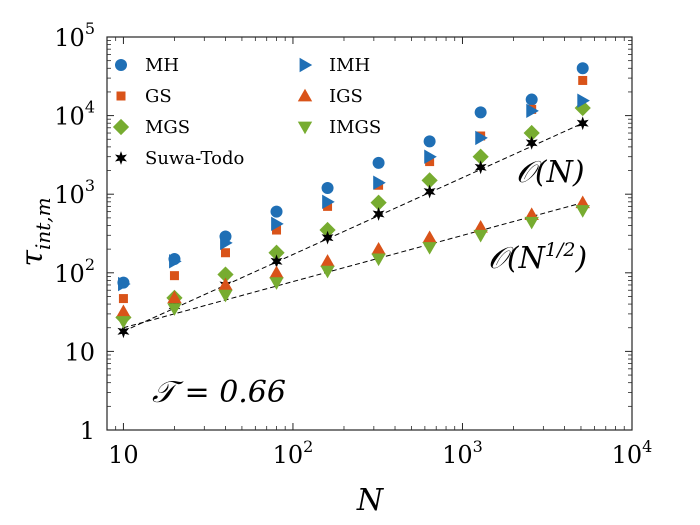 Image resolution: width=700 pixels, height=525 pixels. Describe the element at coordinates (121, 127) in the screenshot. I see `legend-marker-mgs` at that location.